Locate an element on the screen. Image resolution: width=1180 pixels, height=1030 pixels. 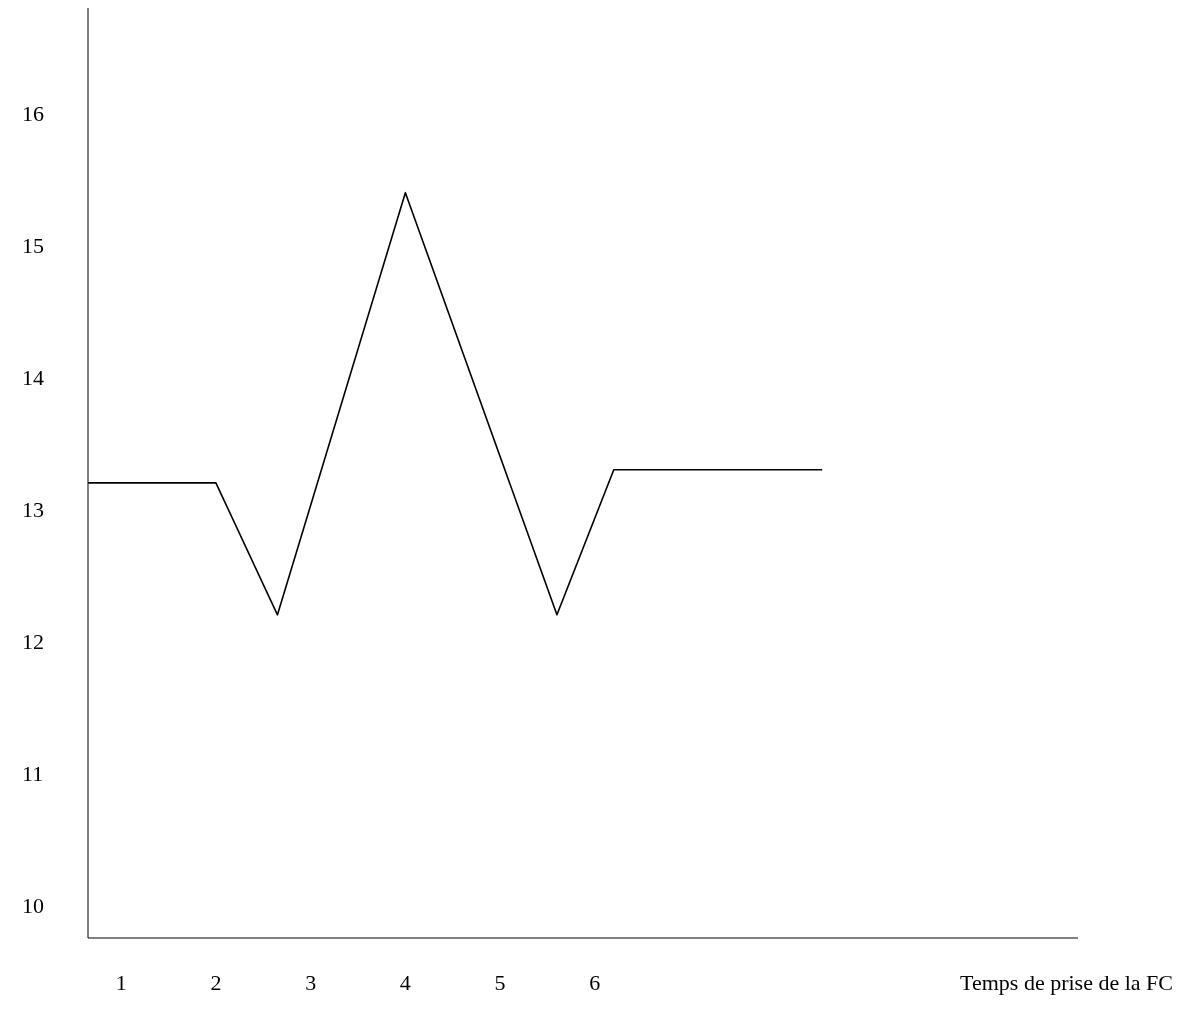
y-tick-label: 12 is located at coordinates (33, 641).